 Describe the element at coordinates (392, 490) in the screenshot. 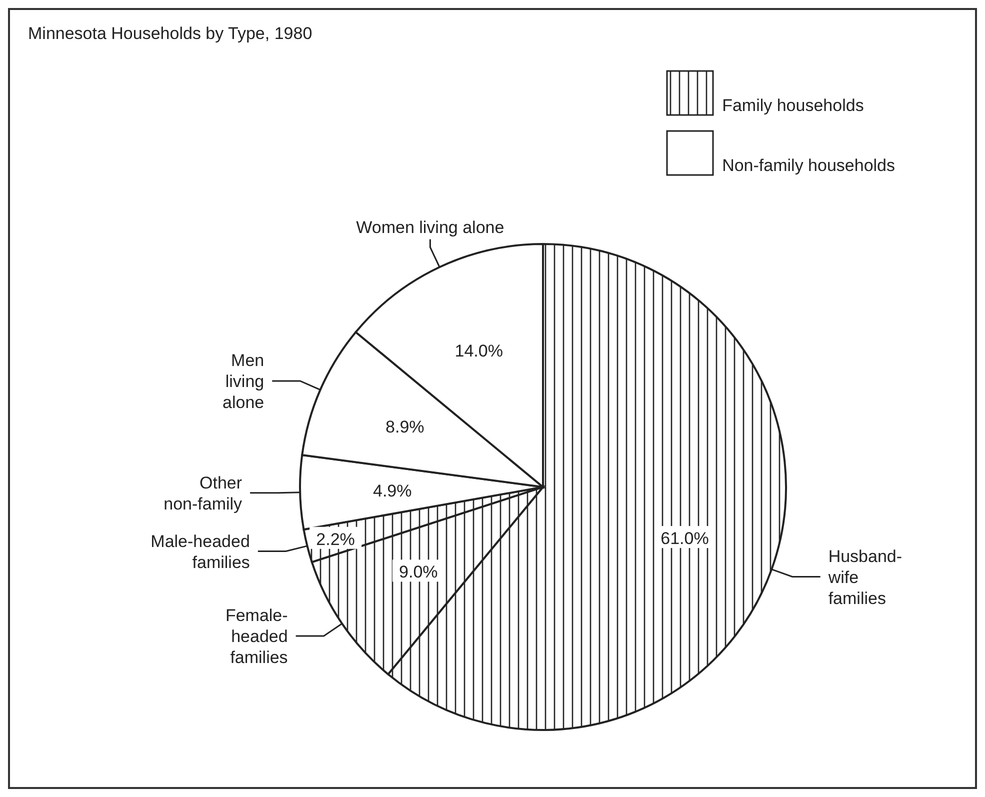

I see `data-label: 4.9%` at that location.